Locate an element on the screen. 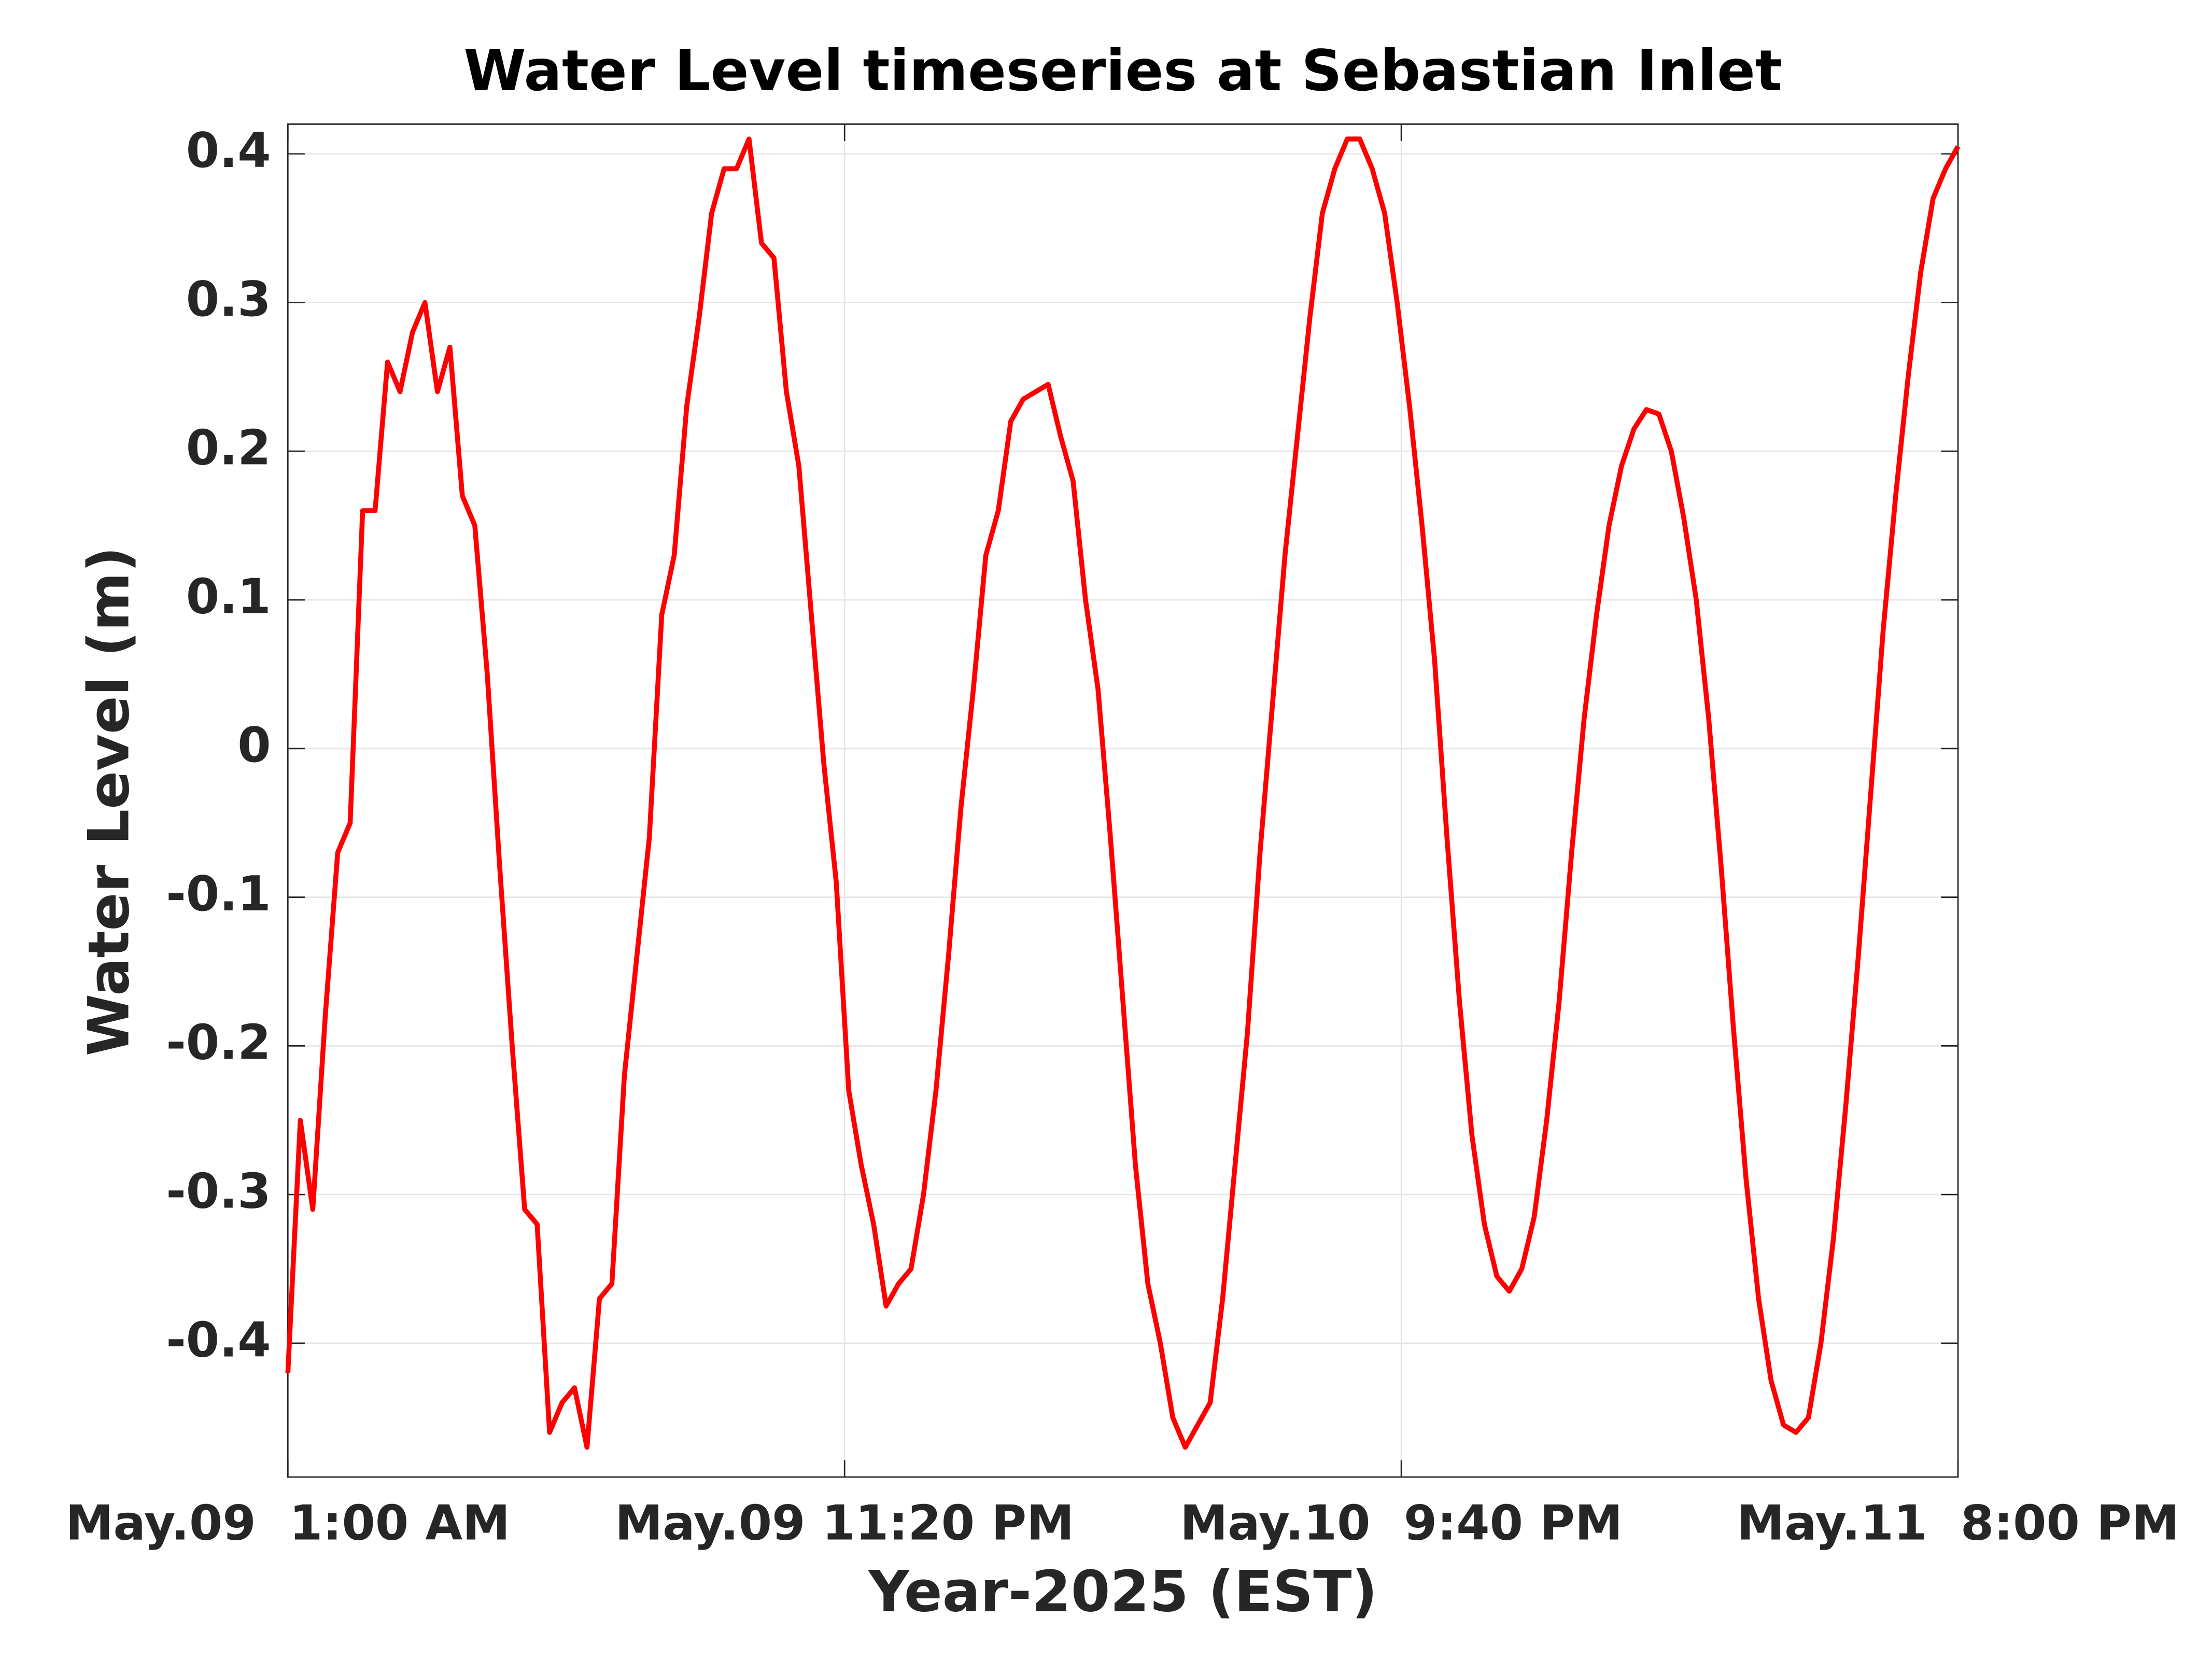 This screenshot has width=2212, height=1659. y-tick-label: -0.3 is located at coordinates (218, 1191).